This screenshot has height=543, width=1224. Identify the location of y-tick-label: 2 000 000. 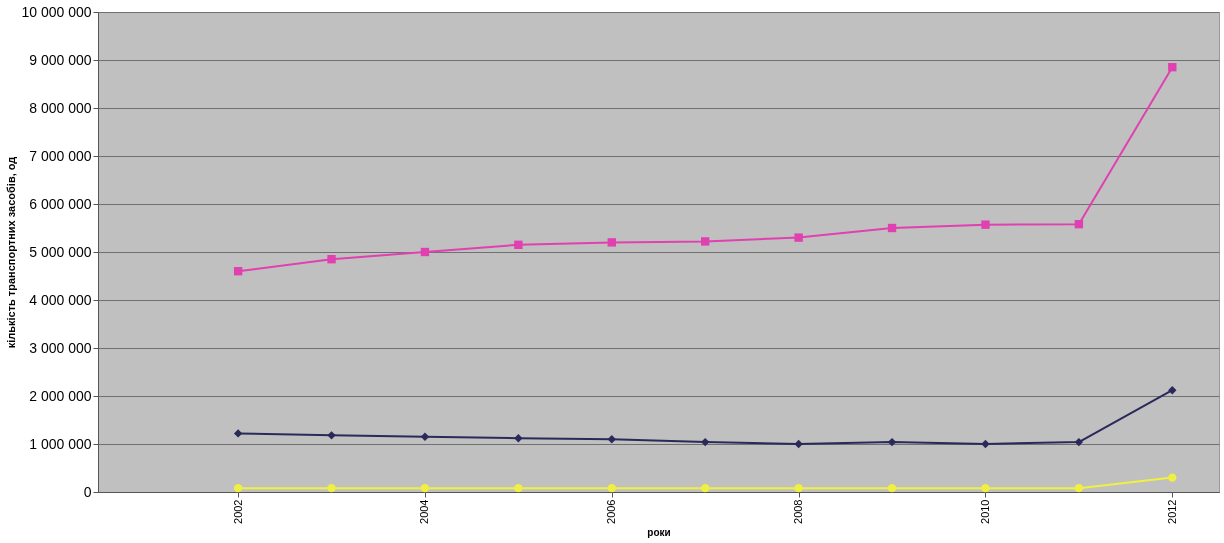
(60, 395).